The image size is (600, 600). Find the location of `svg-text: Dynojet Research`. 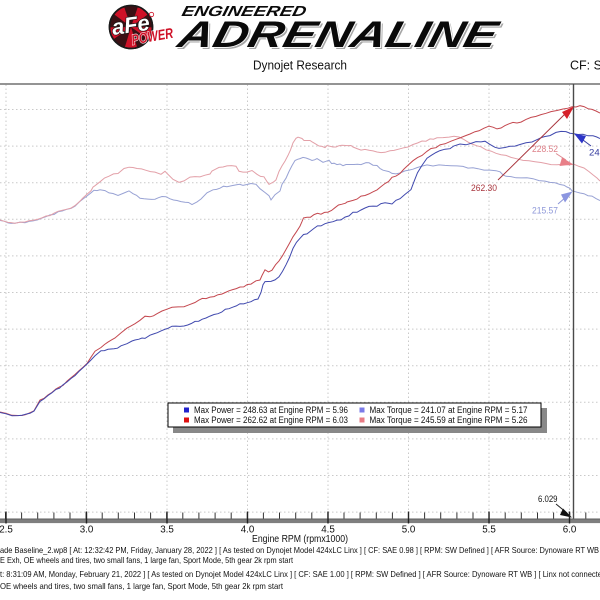

svg-text: Dynojet Research is located at coordinates (300, 66).